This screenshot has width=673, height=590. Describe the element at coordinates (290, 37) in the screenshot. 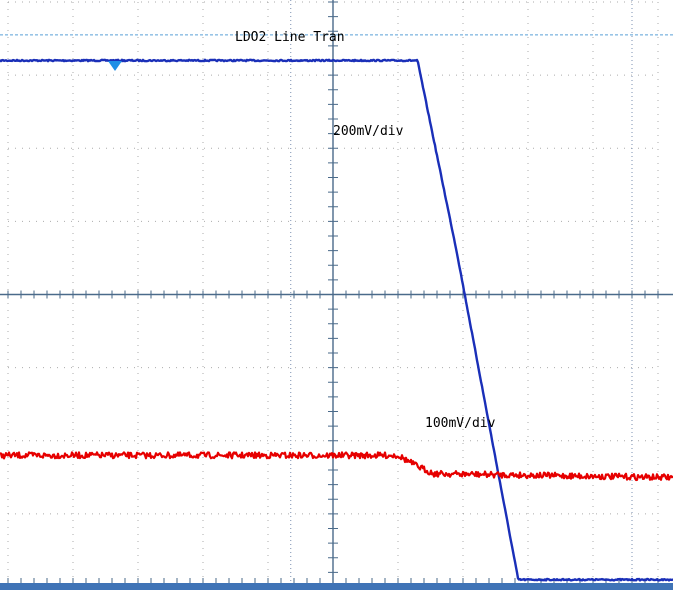

I see `chart-title: LDO2 Line Tran` at that location.